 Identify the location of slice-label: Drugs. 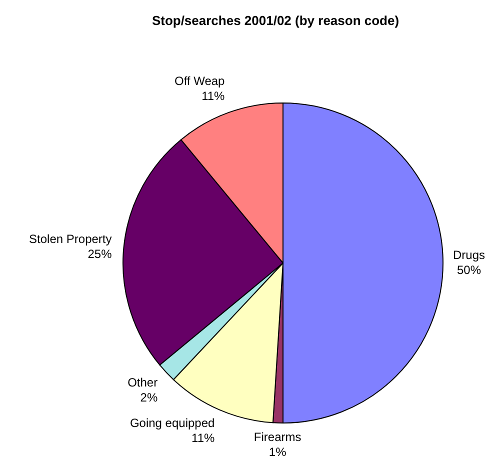
(469, 255).